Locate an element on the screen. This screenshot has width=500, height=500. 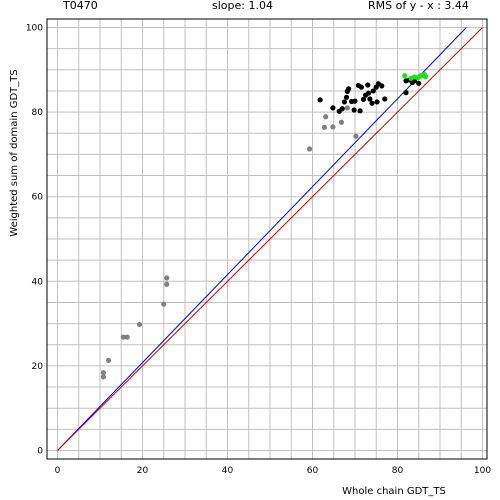
x-tick-label: 100 is located at coordinates (482, 471).